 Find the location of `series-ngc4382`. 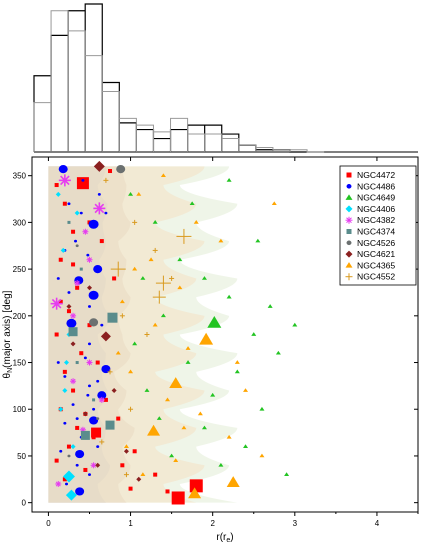

series-ngc4382 is located at coordinates (78, 330).